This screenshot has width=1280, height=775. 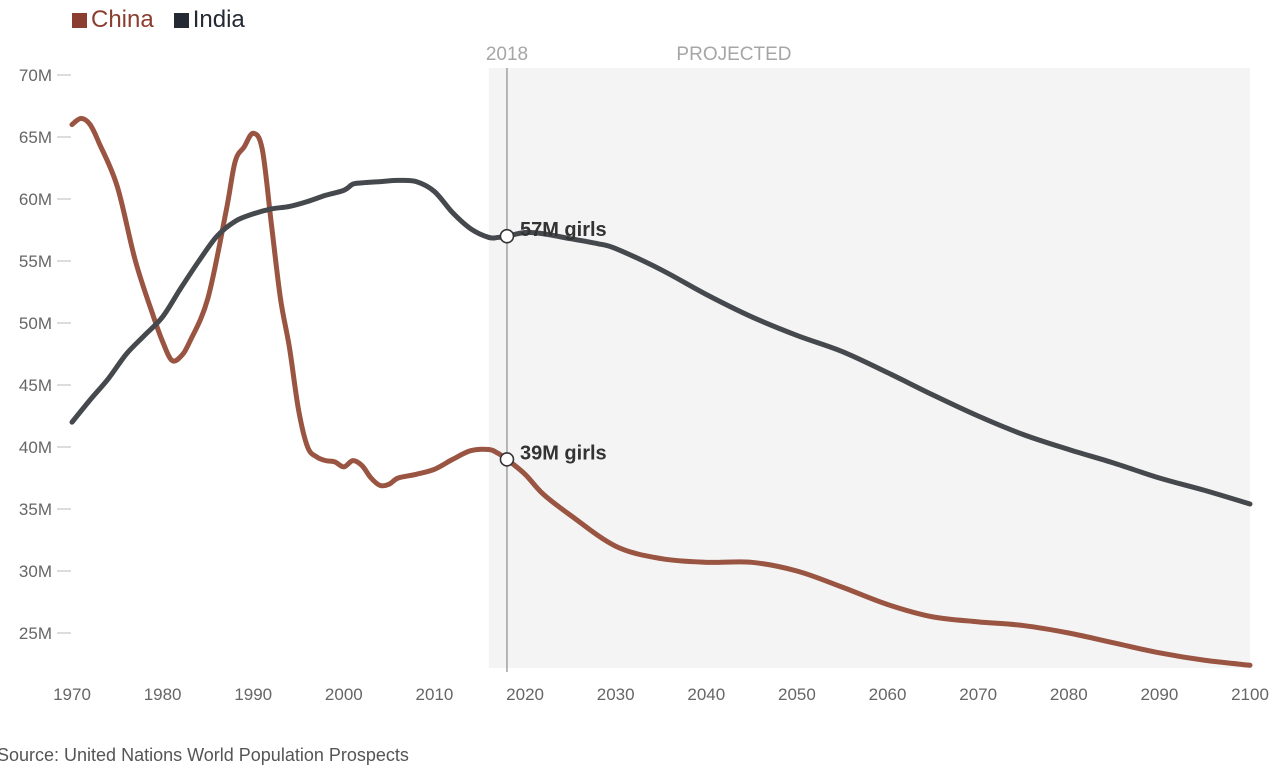 What do you see at coordinates (616, 694) in the screenshot?
I see `x-tick-label: 2030` at bounding box center [616, 694].